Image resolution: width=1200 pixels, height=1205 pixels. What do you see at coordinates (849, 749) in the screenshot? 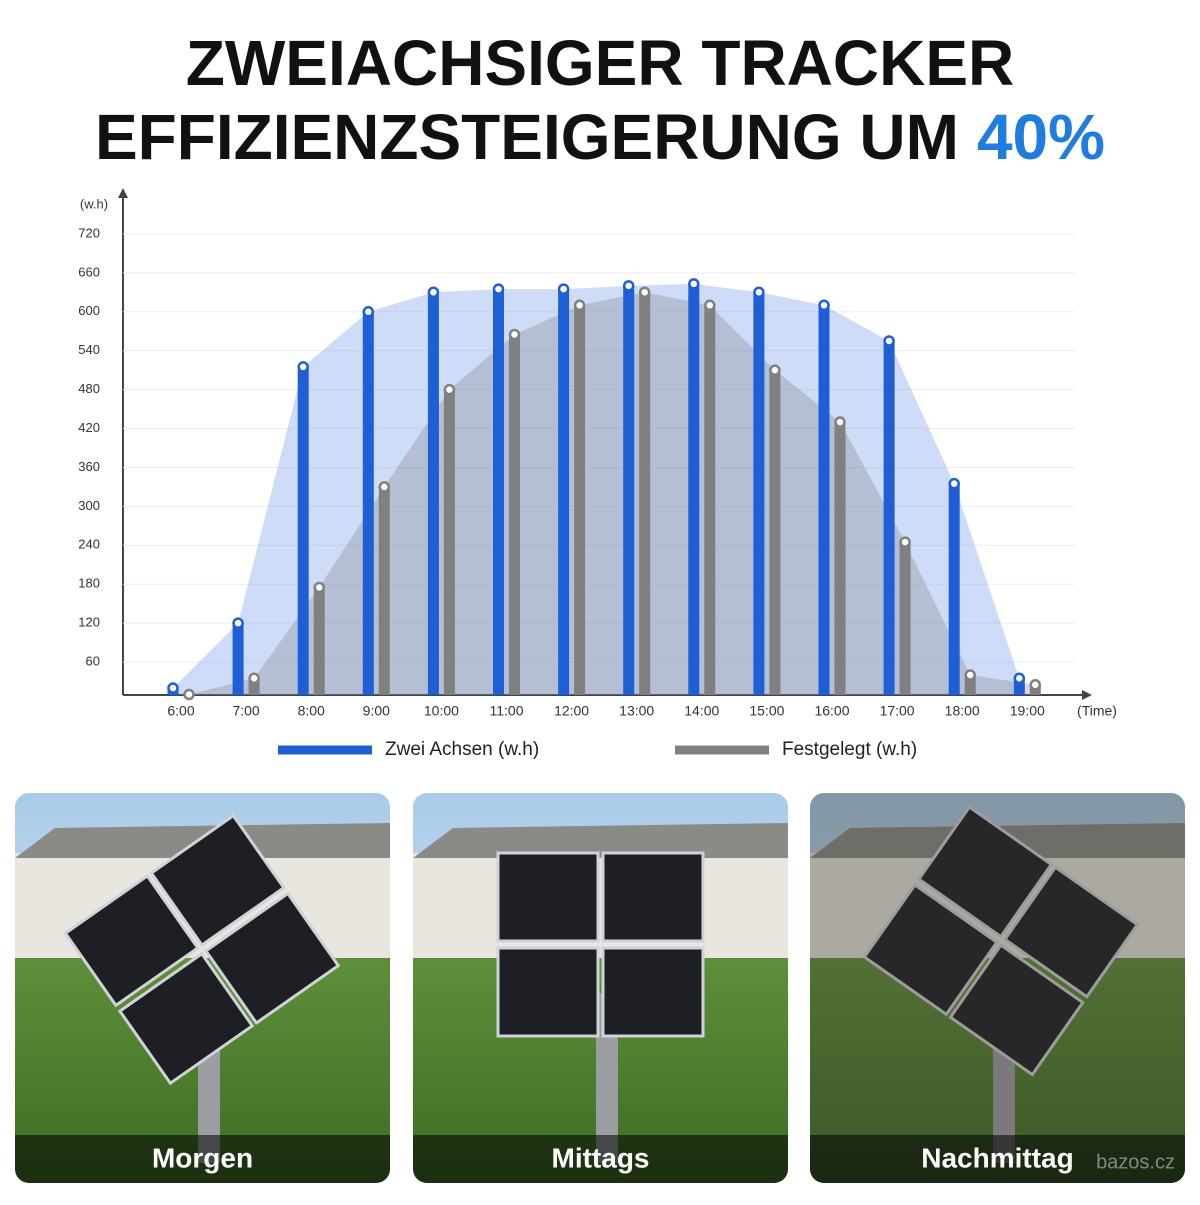
I see `legend-label: Festgelegt (w.h)` at bounding box center [849, 749].